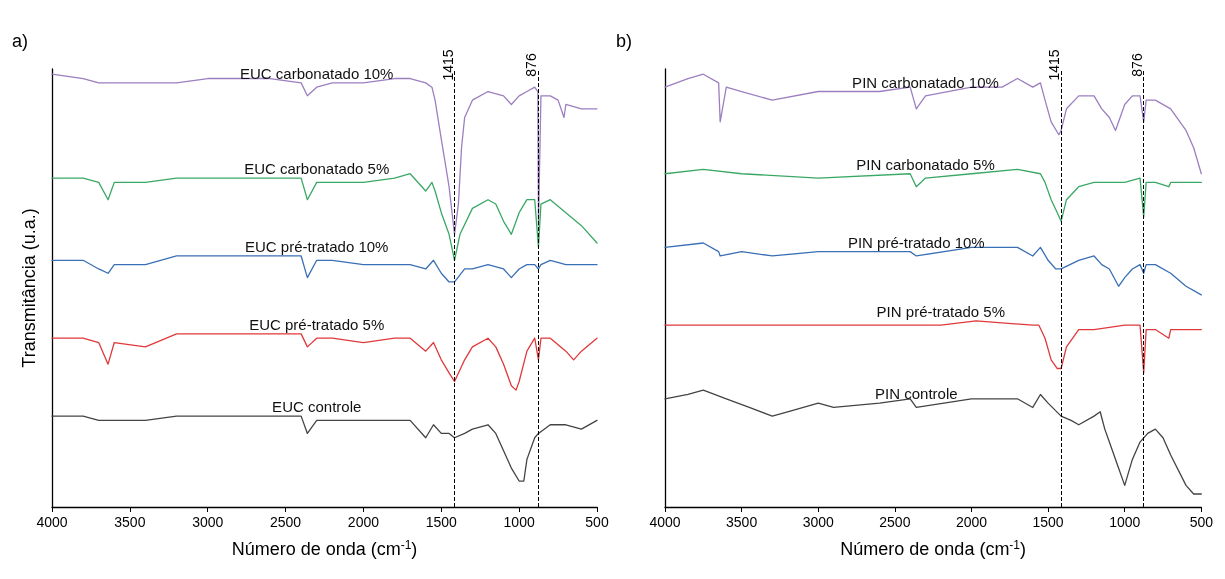 Image resolution: width=1225 pixels, height=579 pixels. What do you see at coordinates (925, 82) in the screenshot?
I see `series-label: PIN carbonatado 10%` at bounding box center [925, 82].